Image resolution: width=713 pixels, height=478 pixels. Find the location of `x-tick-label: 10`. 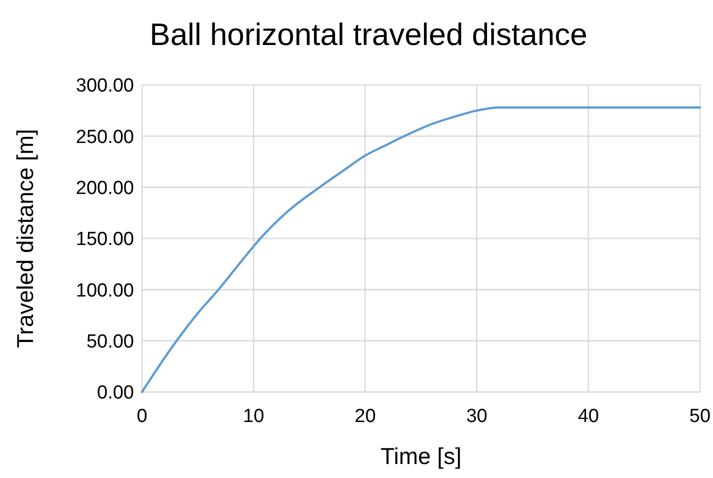

x-tick-label: 10 is located at coordinates (253, 416).